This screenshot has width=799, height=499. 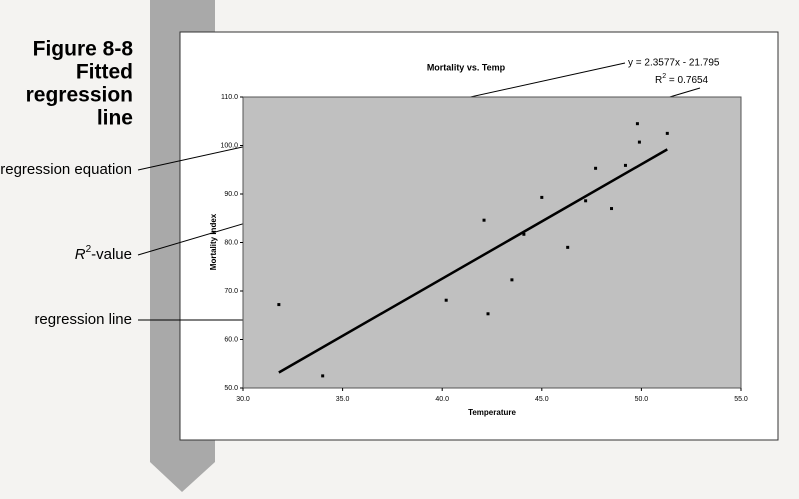 What do you see at coordinates (687, 80) in the screenshot?
I see `rest: = 0.7654` at bounding box center [687, 80].